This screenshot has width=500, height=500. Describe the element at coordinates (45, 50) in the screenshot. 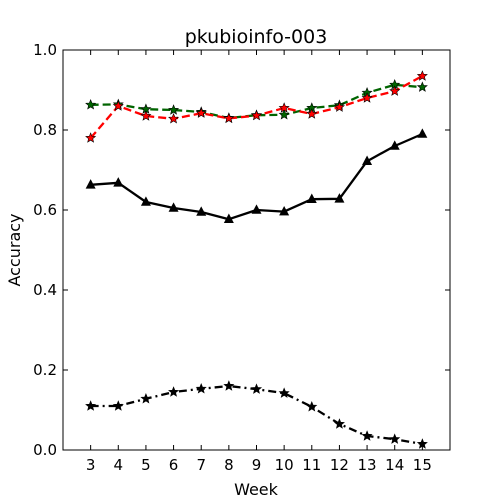

I see `y-tick-label: 1.0` at that location.